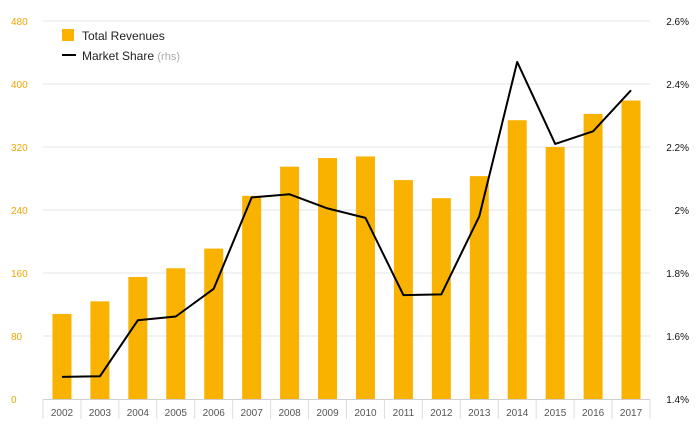 This screenshot has width=700, height=433. Describe the element at coordinates (14, 400) in the screenshot. I see `y-left-tick-label: 0` at that location.